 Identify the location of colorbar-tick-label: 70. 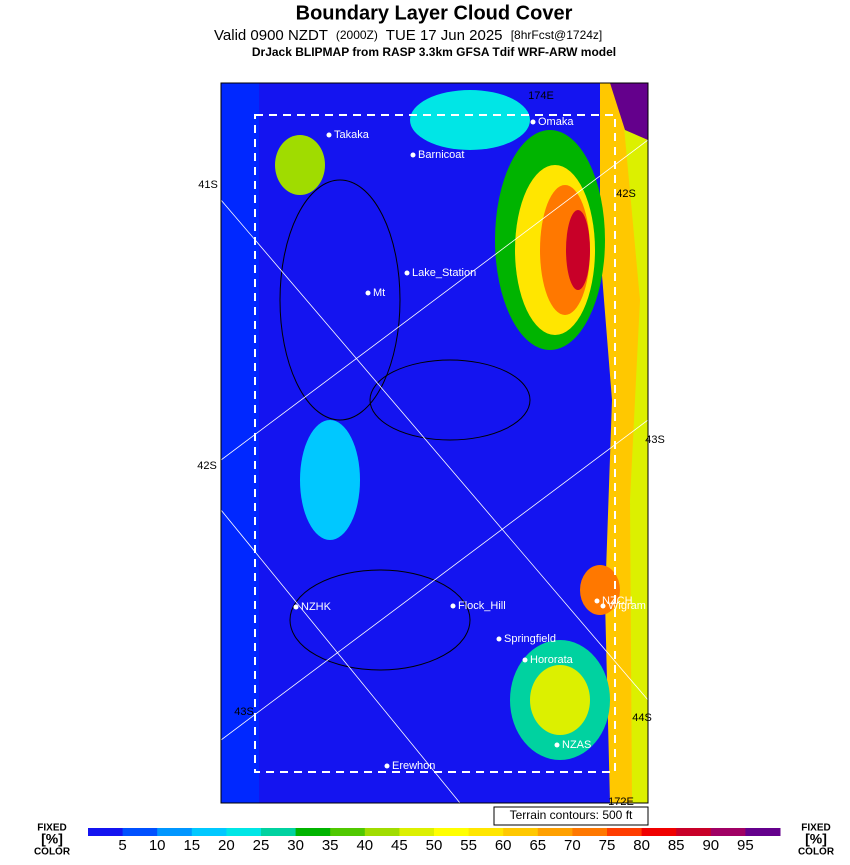
(572, 845).